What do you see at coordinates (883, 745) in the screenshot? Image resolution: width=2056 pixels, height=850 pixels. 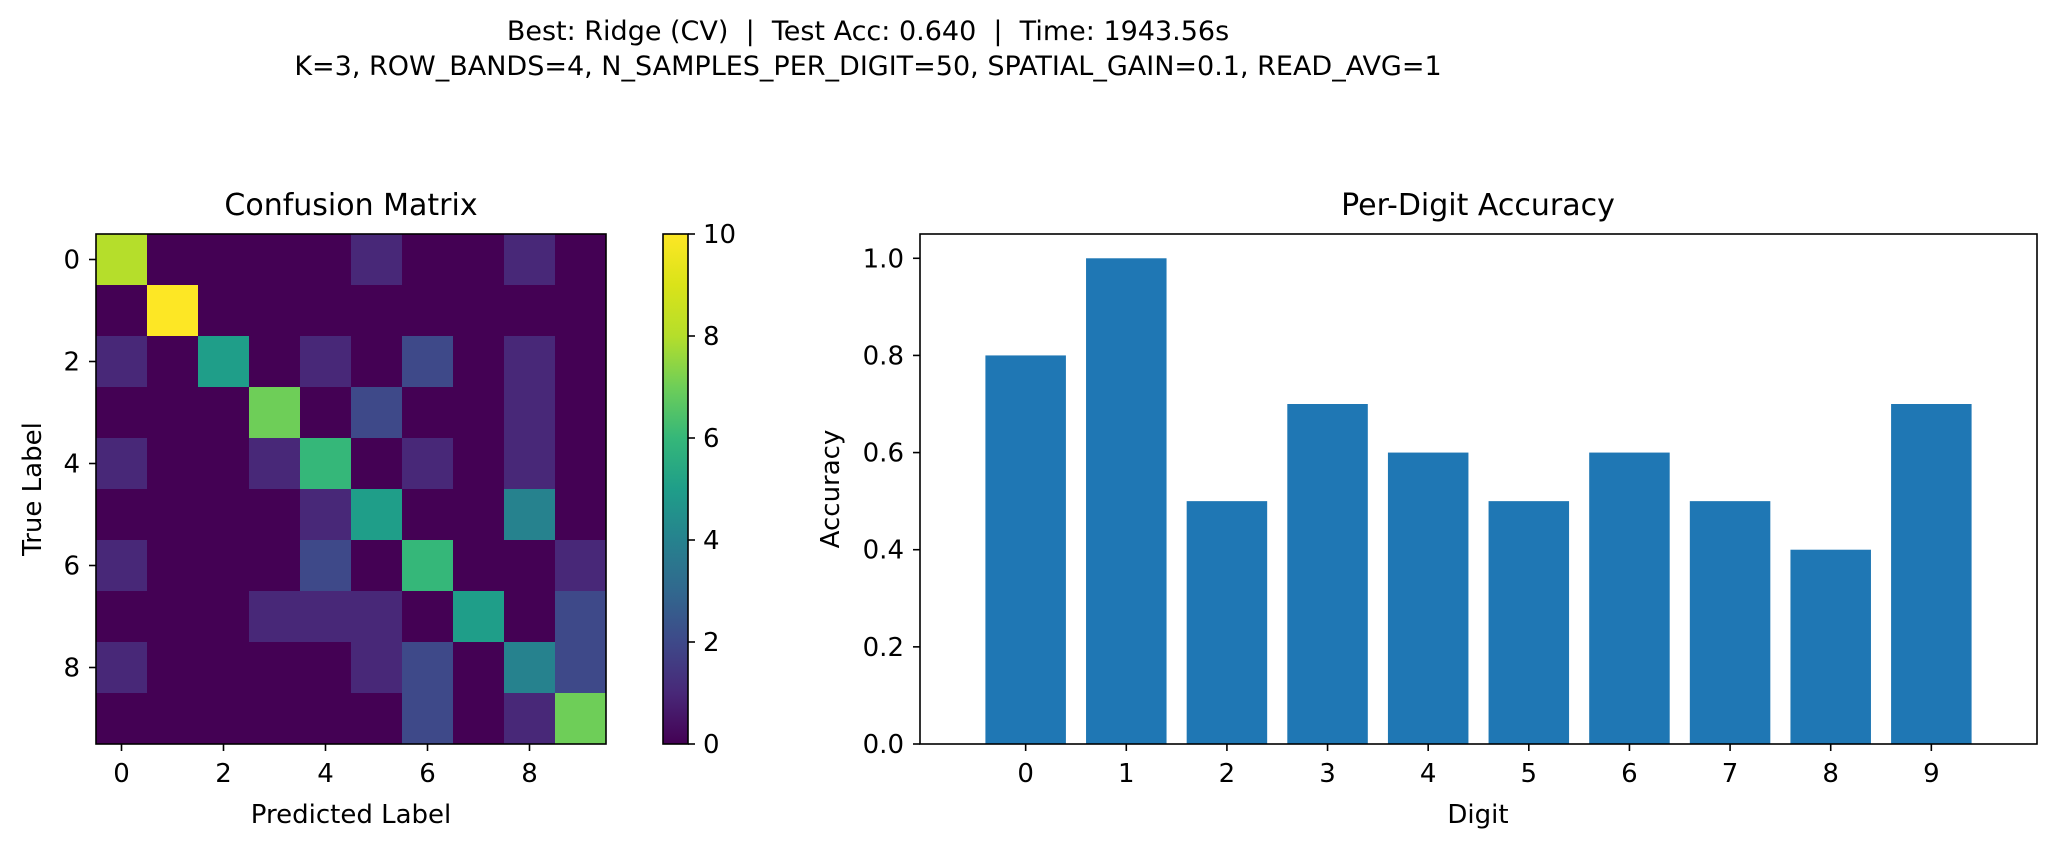 I see `bar-y-tick-label: 0.0` at bounding box center [883, 745].